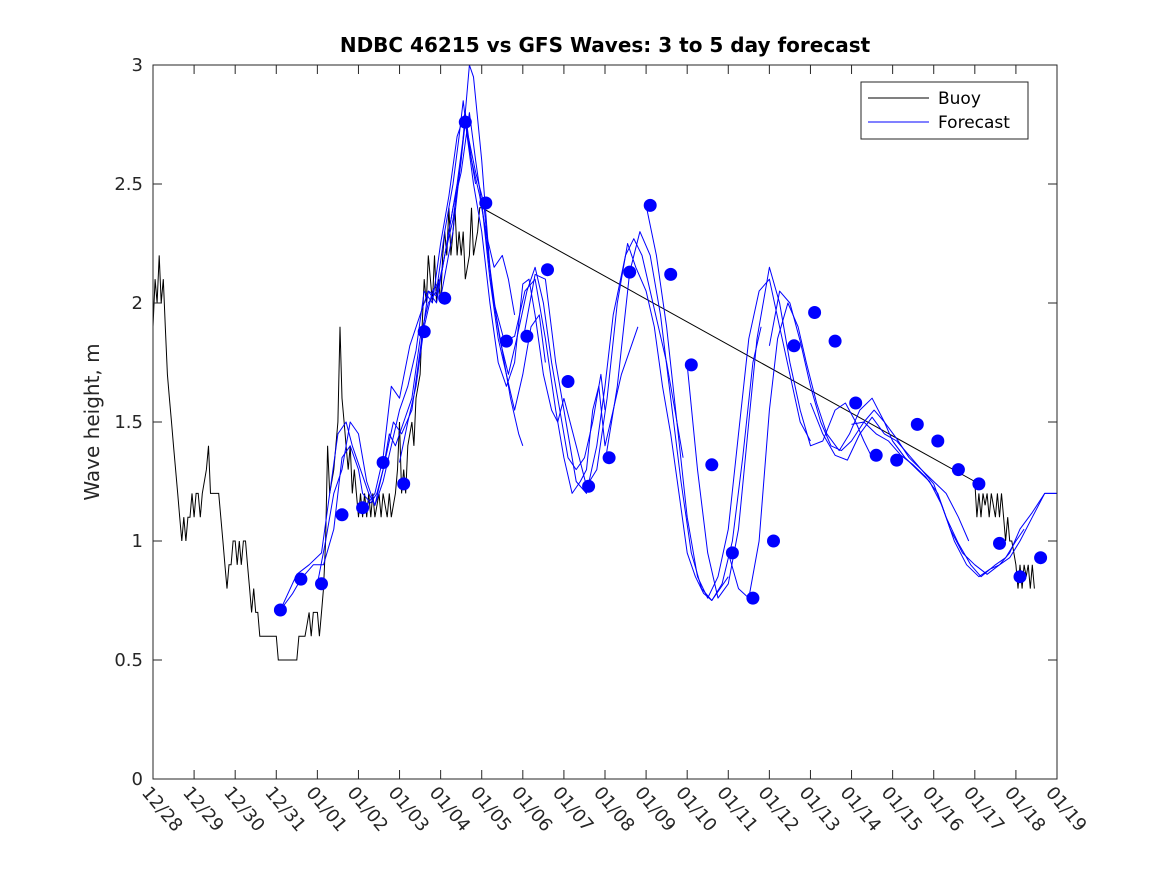  What do you see at coordinates (137, 779) in the screenshot?
I see `y-tick-label: 0` at bounding box center [137, 779].